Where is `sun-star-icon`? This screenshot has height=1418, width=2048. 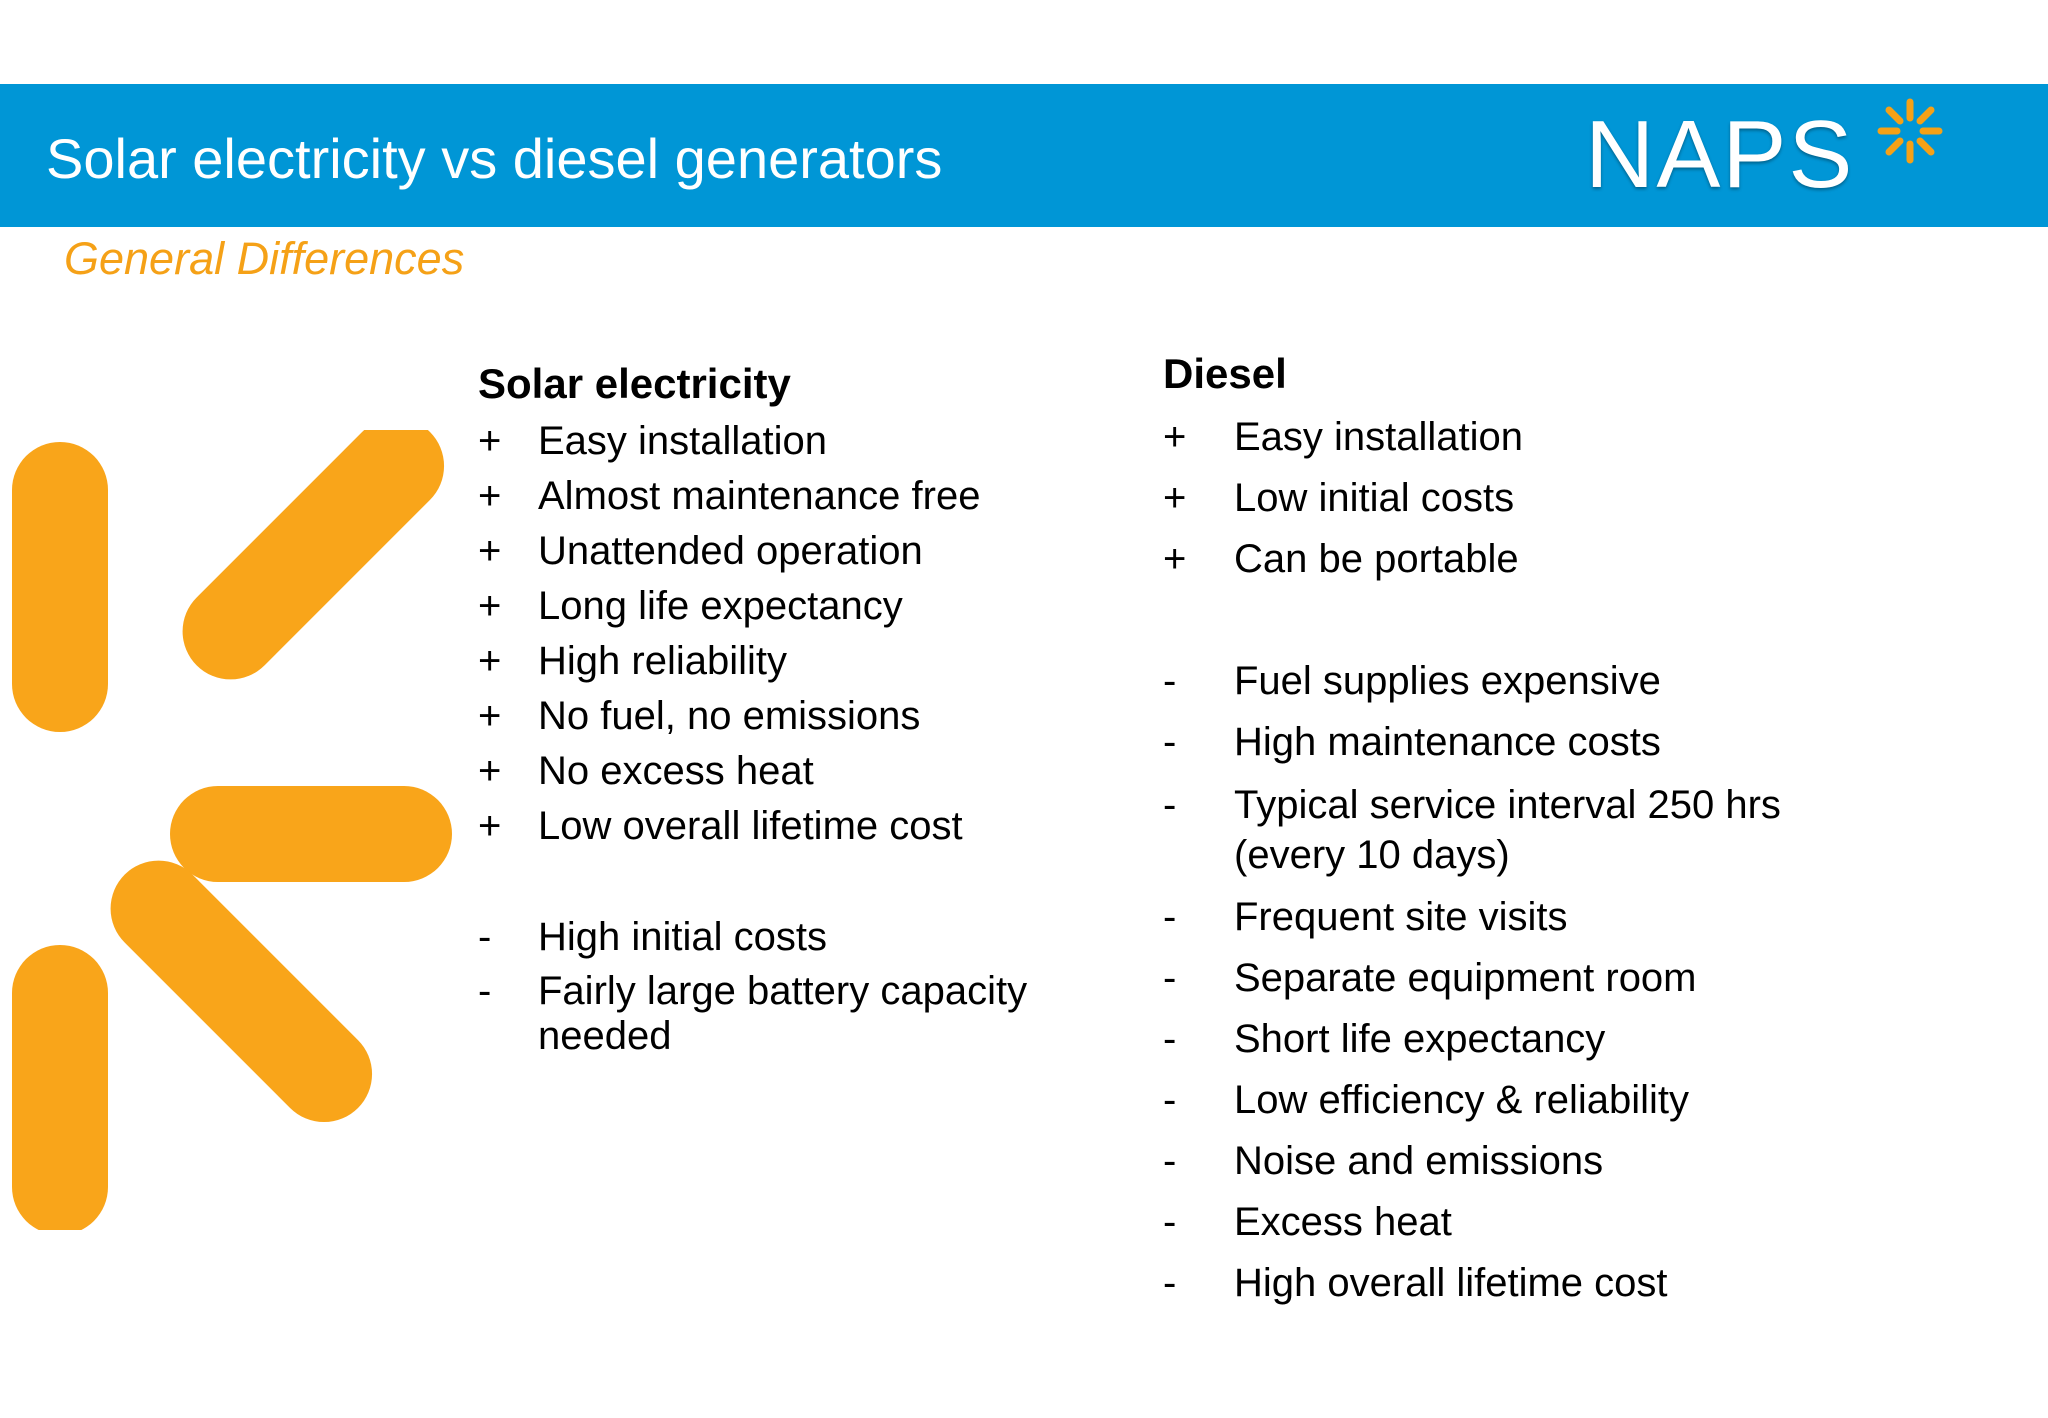
sun-star-icon is located at coordinates (1910, 131).